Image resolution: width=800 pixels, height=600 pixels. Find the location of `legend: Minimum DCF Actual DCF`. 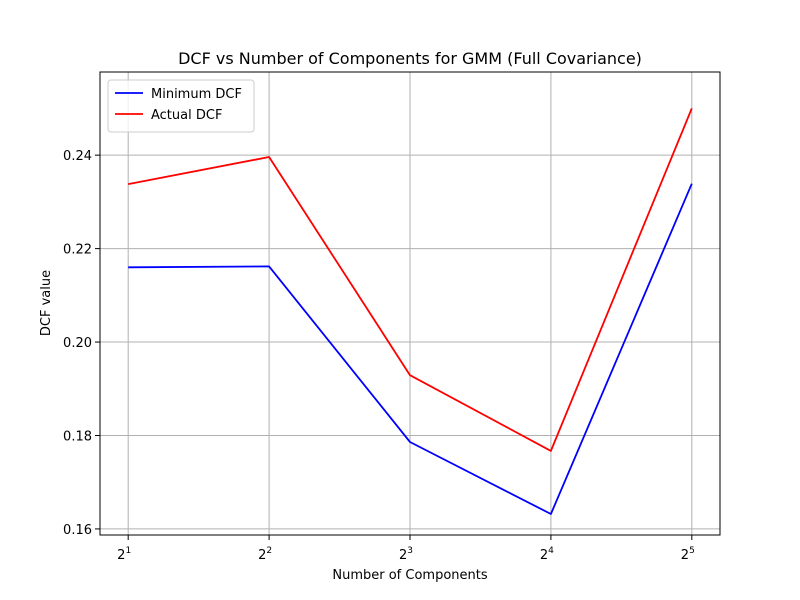

legend: Minimum DCF Actual DCF is located at coordinates (181, 106).